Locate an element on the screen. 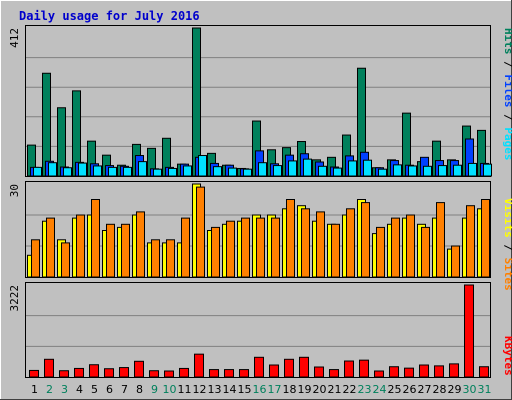 The image size is (512, 400). hits-panel-legend: Hits / Files / Pages is located at coordinates (507, 94).